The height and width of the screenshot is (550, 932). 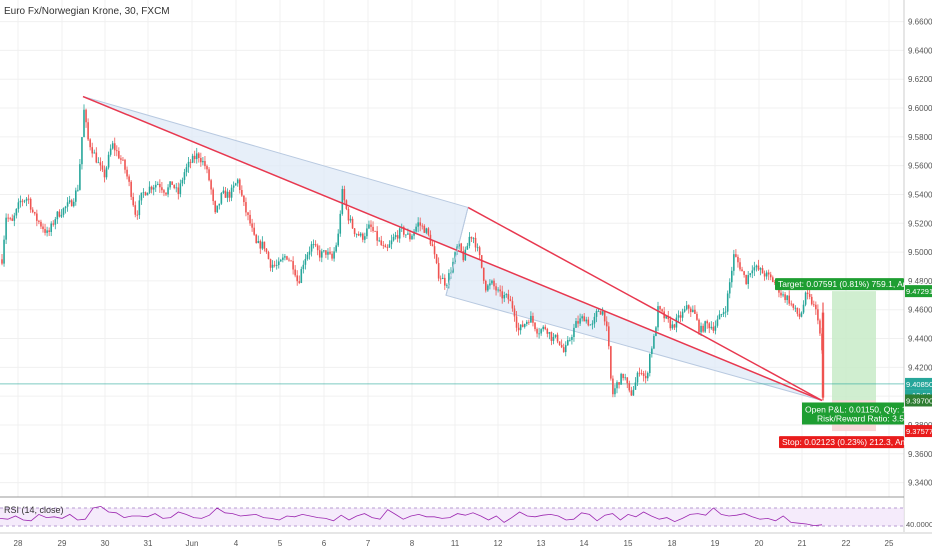 What do you see at coordinates (920, 22) in the screenshot?
I see `price-tick-label: 9.66000` at bounding box center [920, 22].